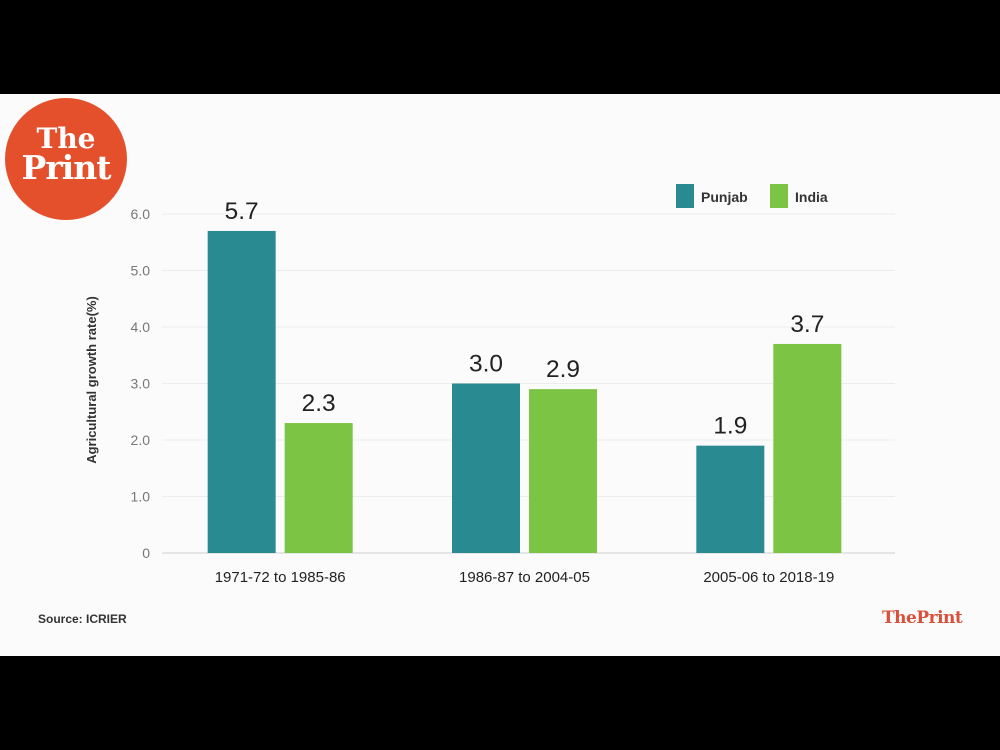  I want to click on x-tick-label: 1986-87 to 2004-05, so click(524, 577).